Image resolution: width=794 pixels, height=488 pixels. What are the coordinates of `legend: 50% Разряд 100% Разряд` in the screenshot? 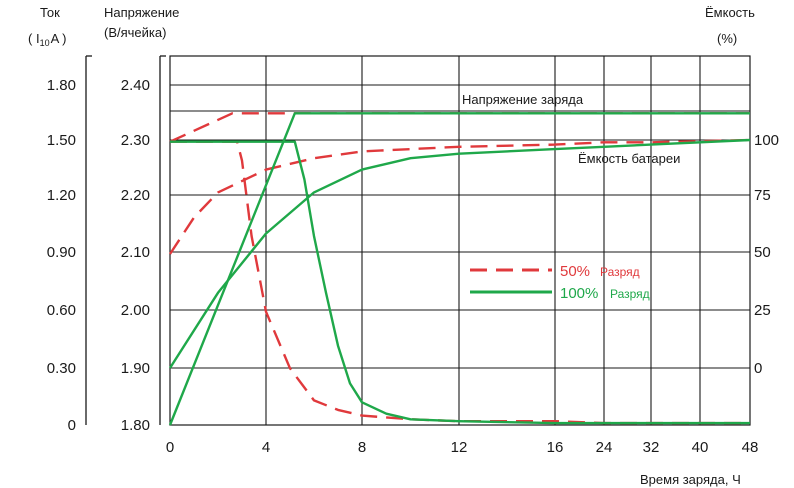 It's located at (560, 282).